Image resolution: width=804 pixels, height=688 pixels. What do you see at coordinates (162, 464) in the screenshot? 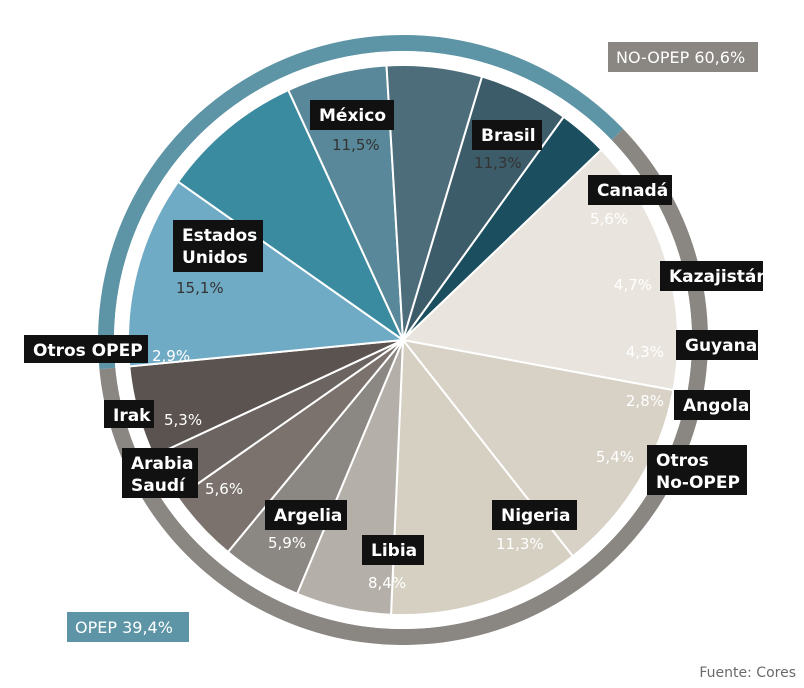
I see `slice-name-text: Arabia` at bounding box center [162, 464].